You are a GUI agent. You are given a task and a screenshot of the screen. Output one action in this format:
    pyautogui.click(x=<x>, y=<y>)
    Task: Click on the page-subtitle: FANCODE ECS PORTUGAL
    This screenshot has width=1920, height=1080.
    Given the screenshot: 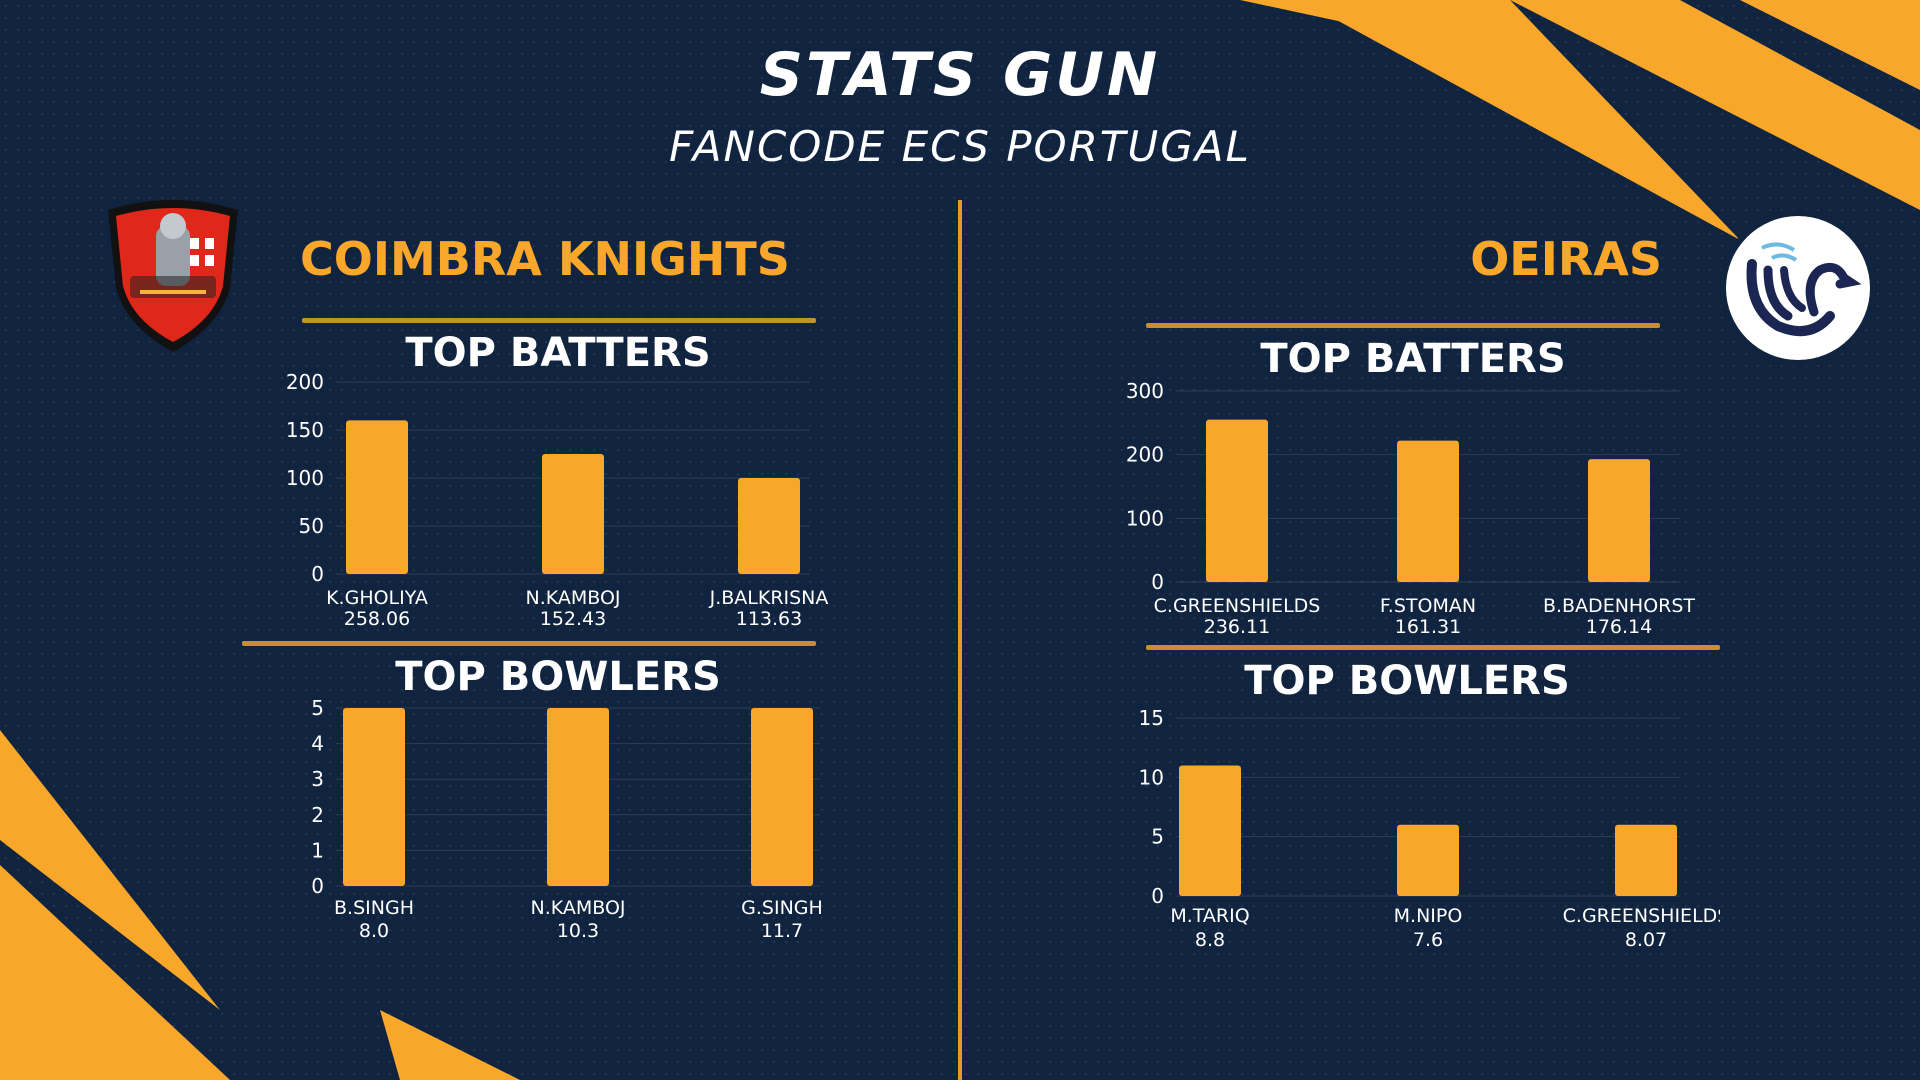 What is the action you would take?
    pyautogui.click(x=960, y=146)
    